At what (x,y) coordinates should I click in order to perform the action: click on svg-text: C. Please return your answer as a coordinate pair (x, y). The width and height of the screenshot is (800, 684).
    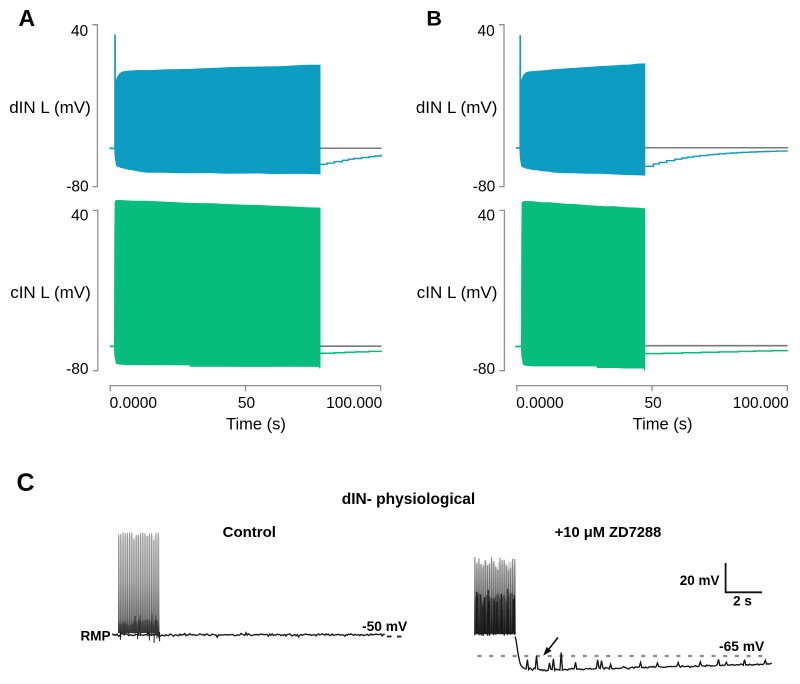
    Looking at the image, I should click on (26, 483).